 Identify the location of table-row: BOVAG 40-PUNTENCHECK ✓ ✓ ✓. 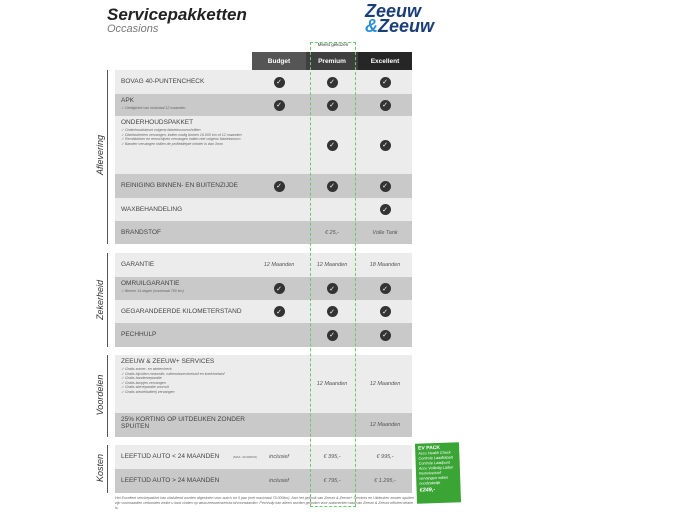
(263, 82).